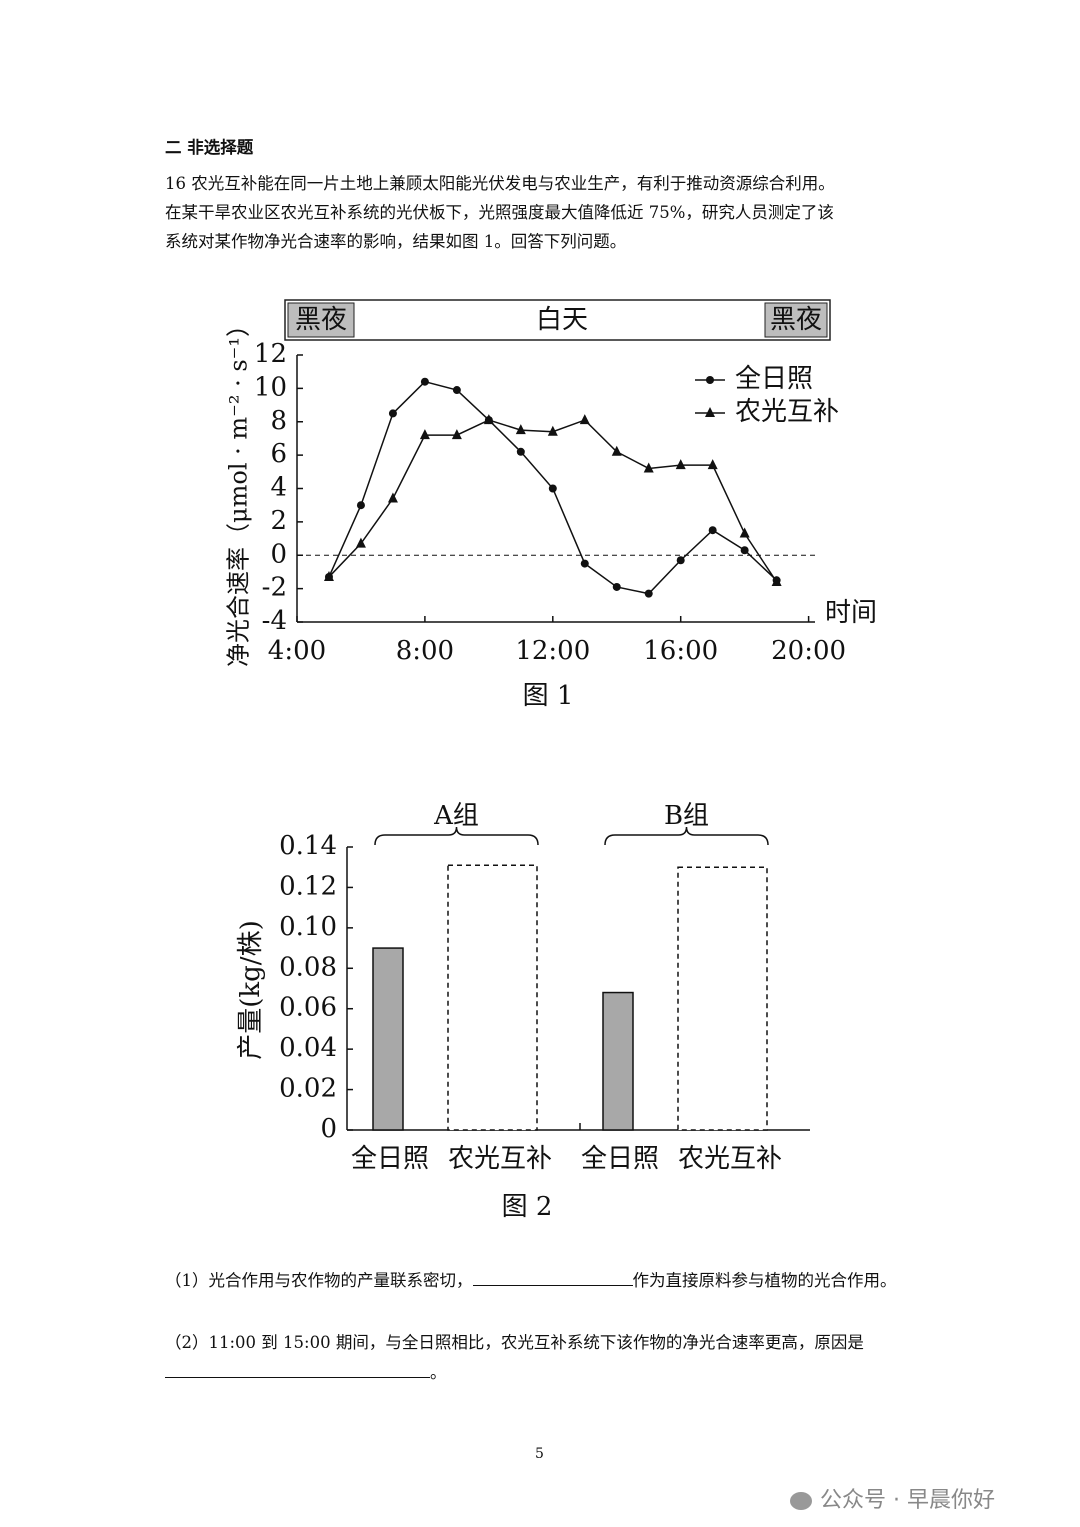 This screenshot has width=1080, height=1527. What do you see at coordinates (278, 421) in the screenshot?
I see `y-tick-label: 8` at bounding box center [278, 421].